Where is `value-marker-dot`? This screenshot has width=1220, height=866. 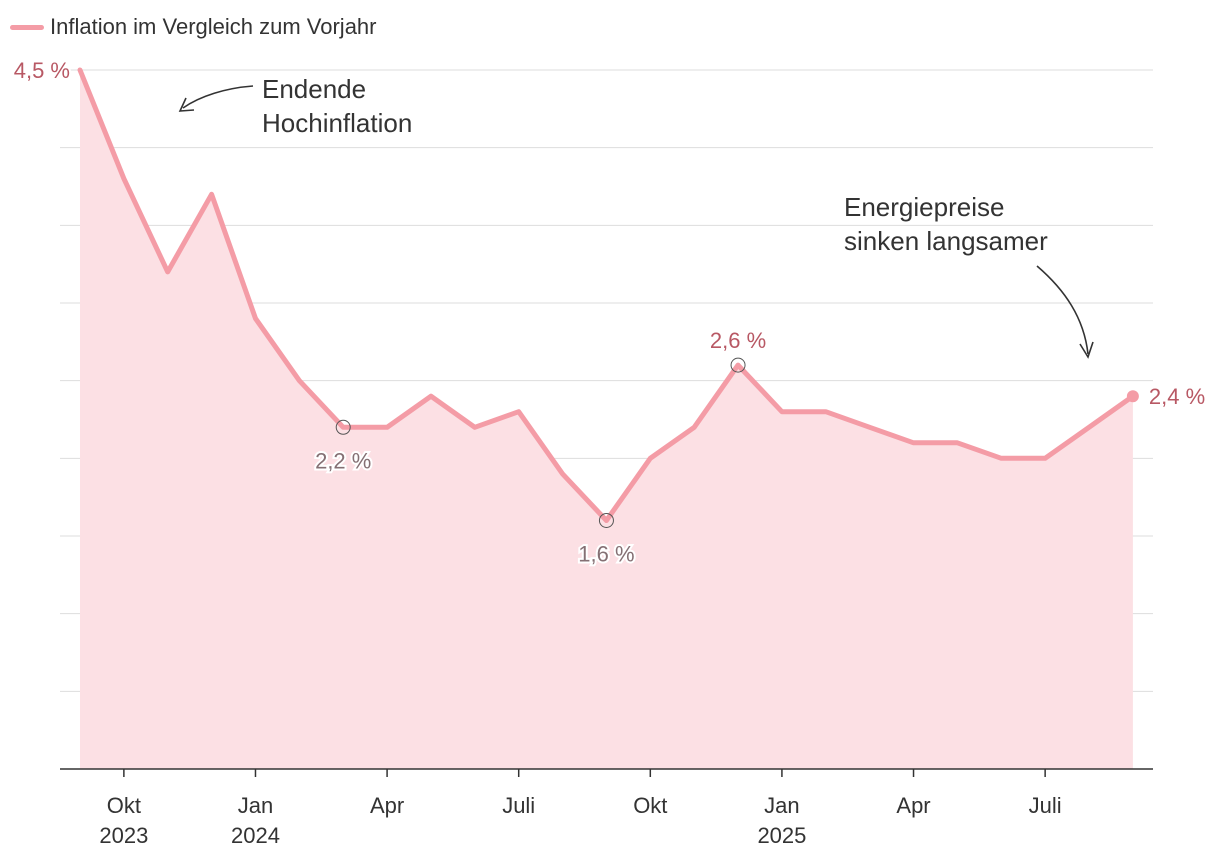
value-marker-dot is located at coordinates (1132, 396).